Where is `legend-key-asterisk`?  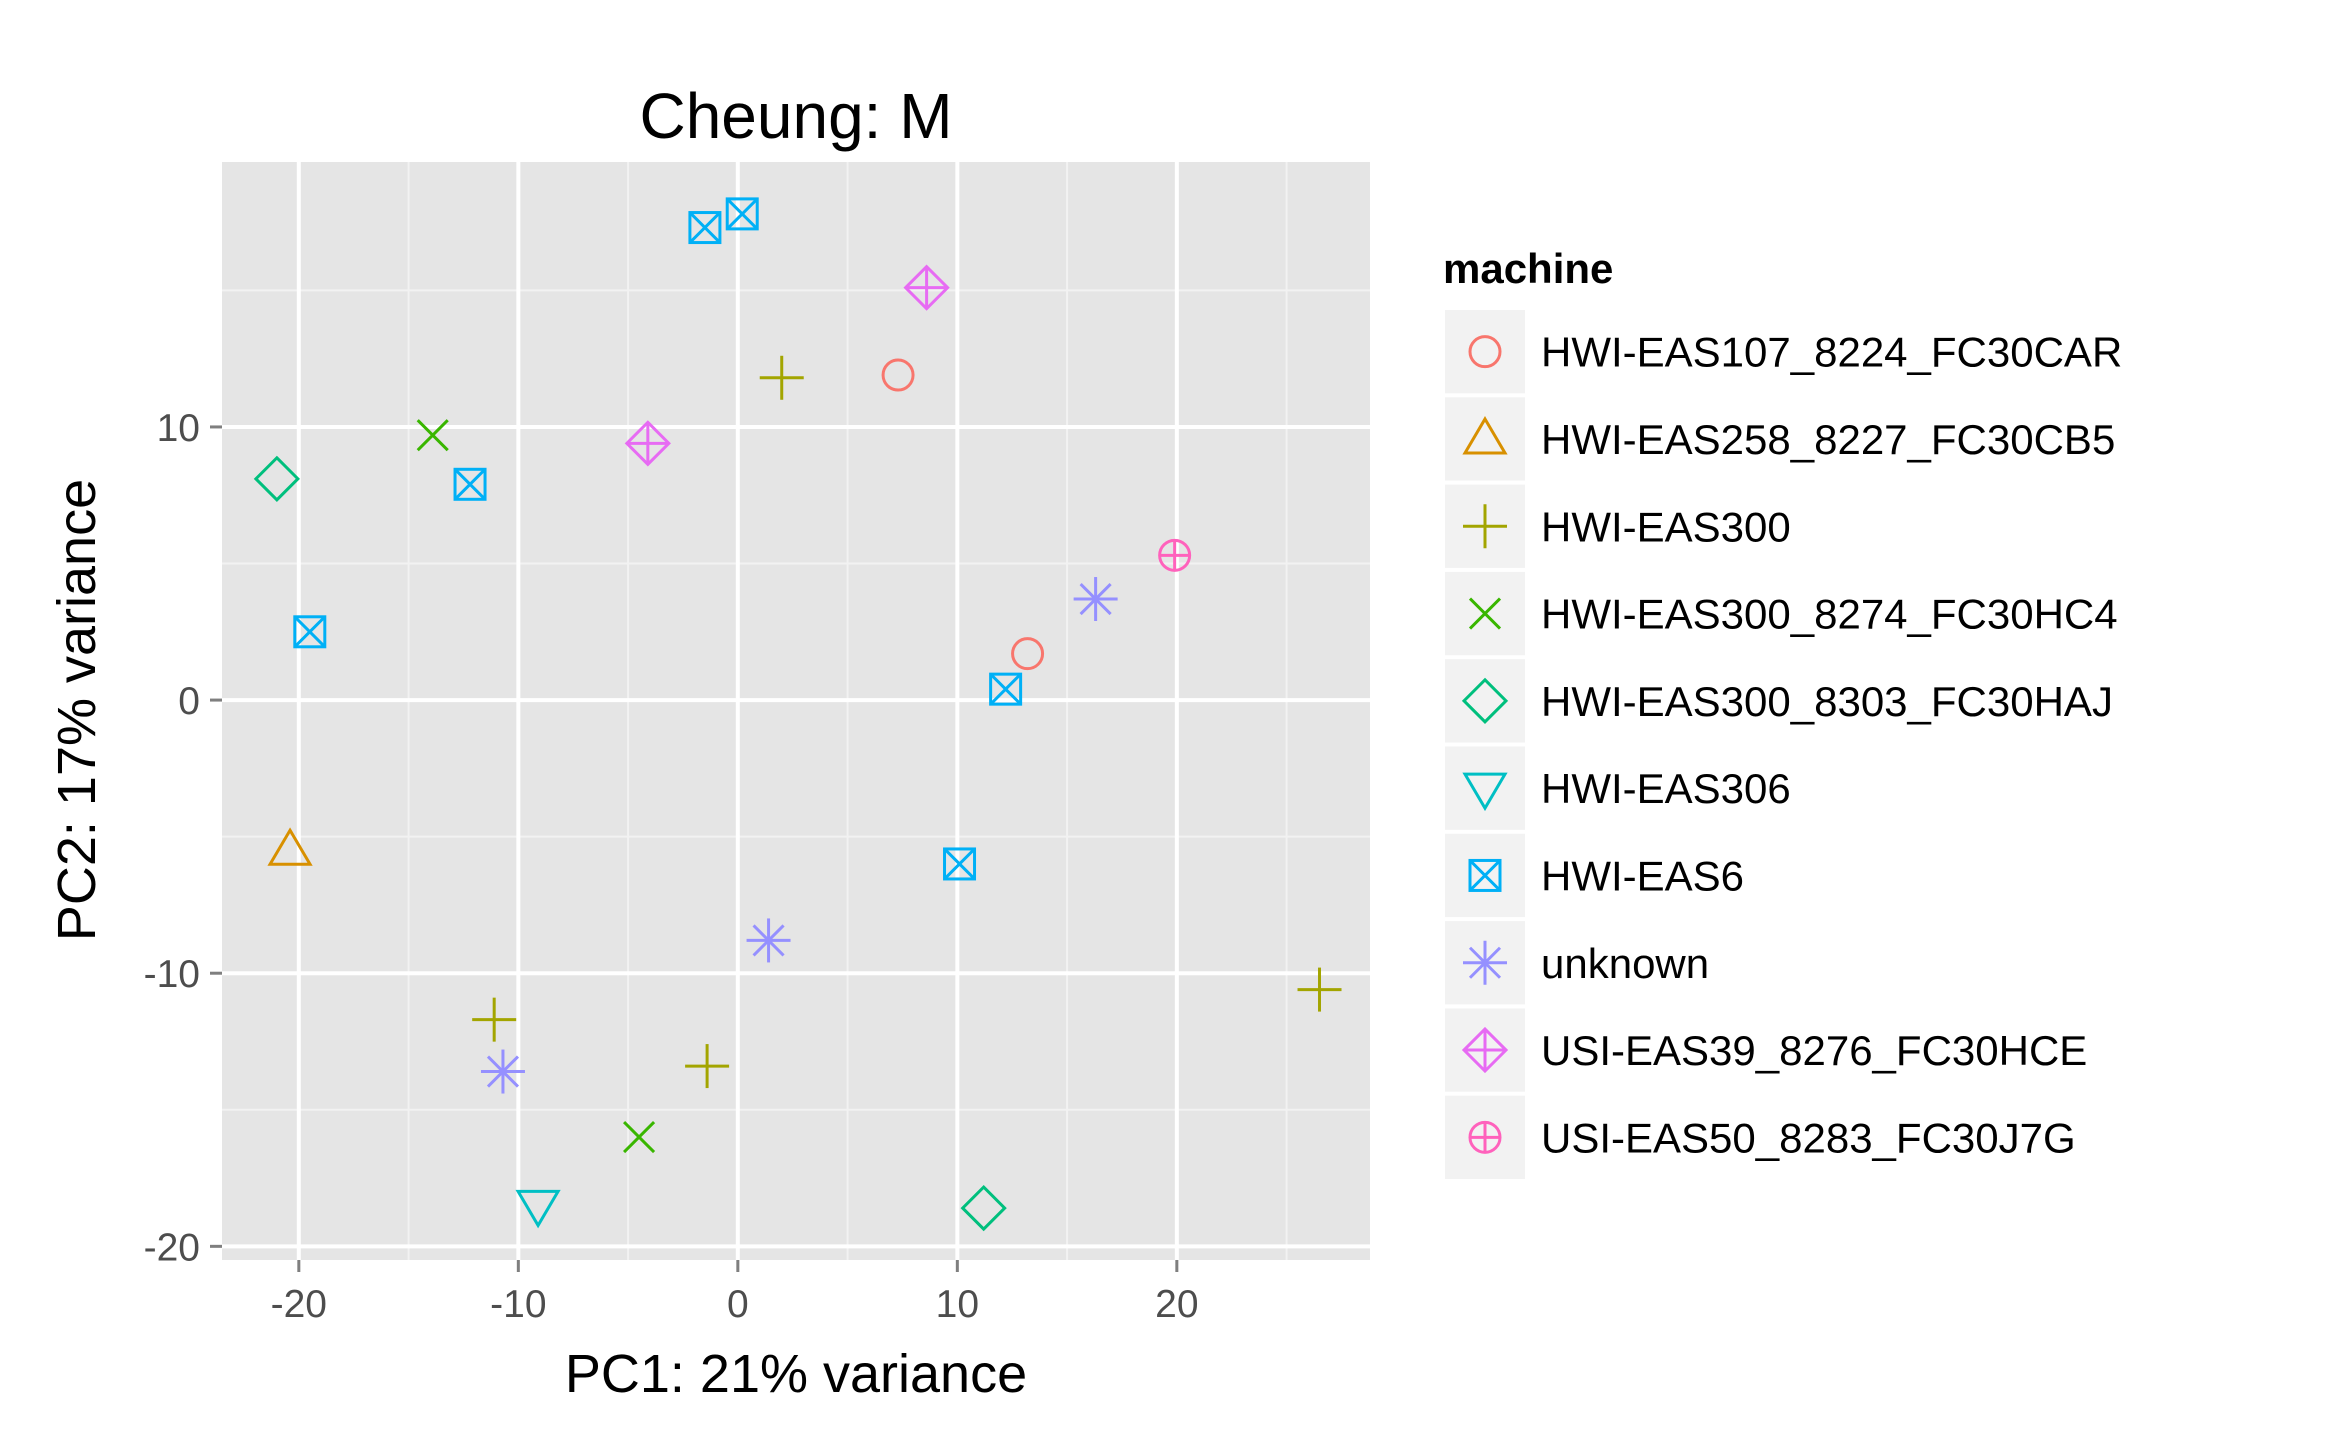 legend-key-asterisk is located at coordinates (1485, 962).